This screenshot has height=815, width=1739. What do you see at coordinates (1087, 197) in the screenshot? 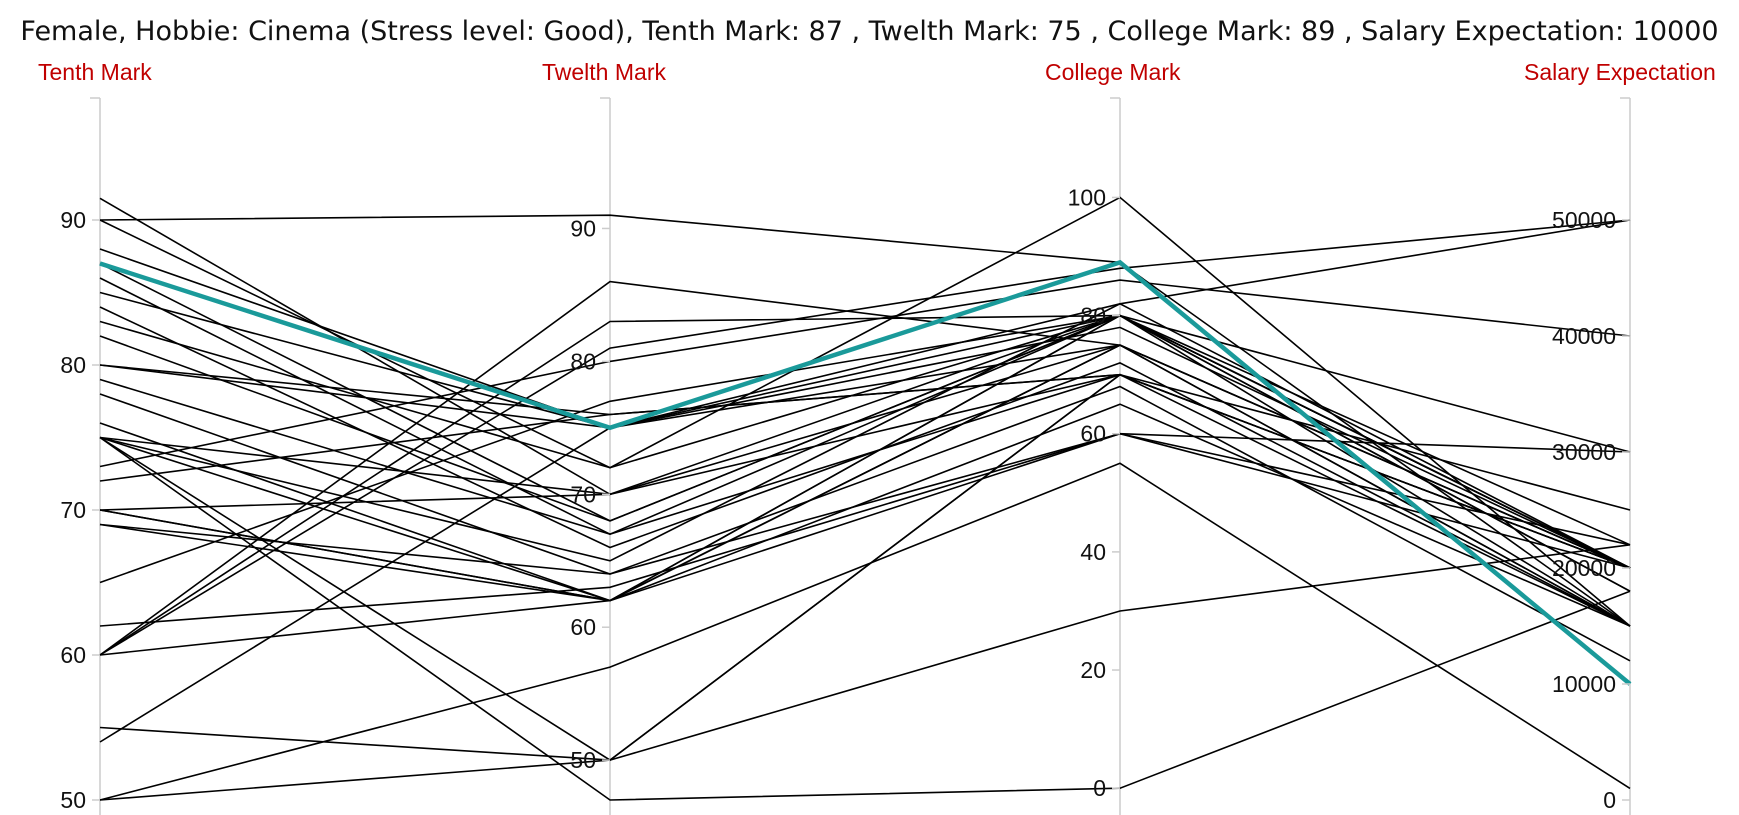
I see `tick-label: 100` at bounding box center [1087, 197].